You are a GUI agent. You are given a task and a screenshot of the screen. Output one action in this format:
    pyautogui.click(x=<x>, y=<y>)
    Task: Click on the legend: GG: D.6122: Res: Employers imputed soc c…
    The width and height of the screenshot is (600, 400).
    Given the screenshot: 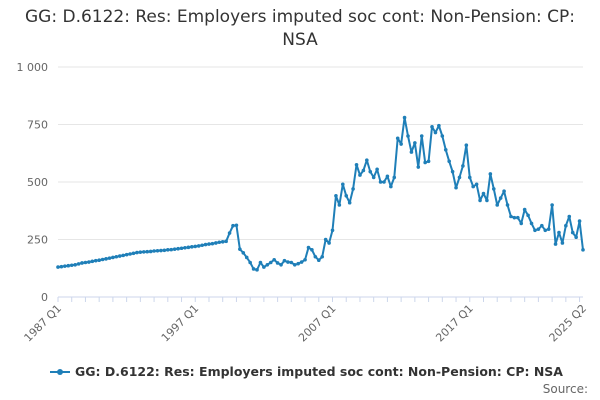 What is the action you would take?
    pyautogui.click(x=310, y=371)
    